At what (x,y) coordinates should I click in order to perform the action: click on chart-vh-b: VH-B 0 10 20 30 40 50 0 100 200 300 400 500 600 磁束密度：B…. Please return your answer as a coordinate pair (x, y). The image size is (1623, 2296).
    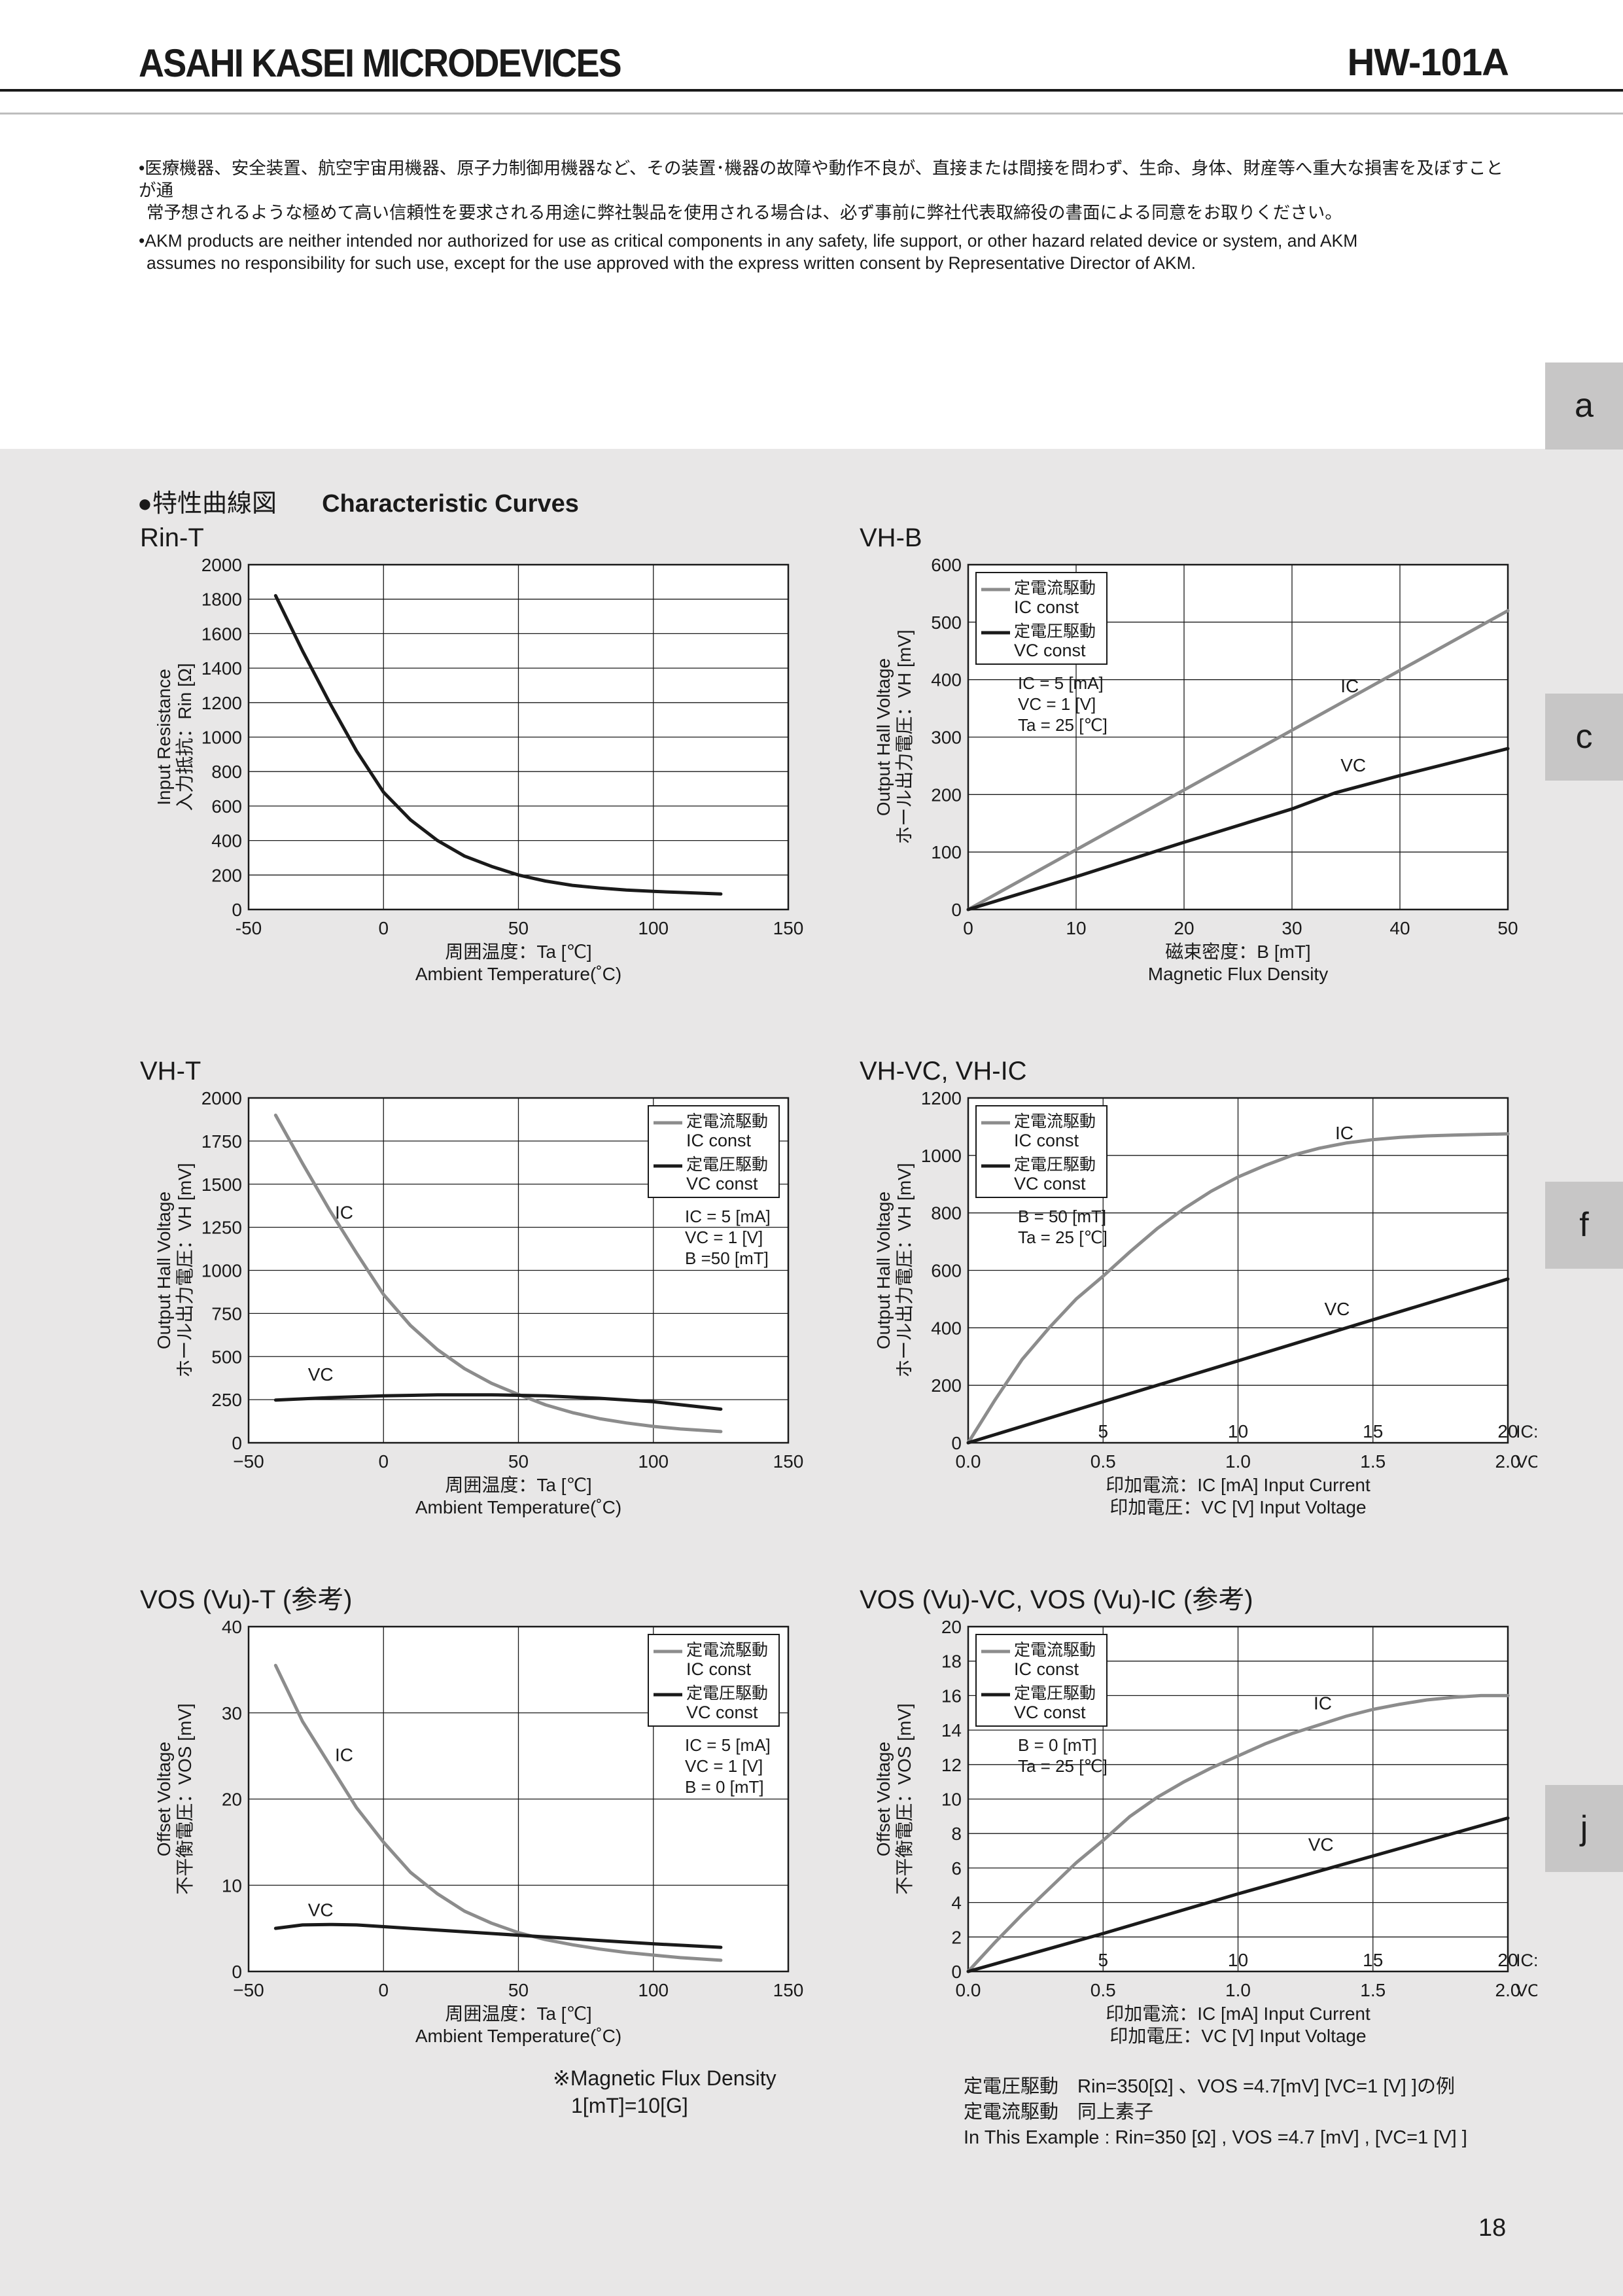
    Looking at the image, I should click on (1194, 770).